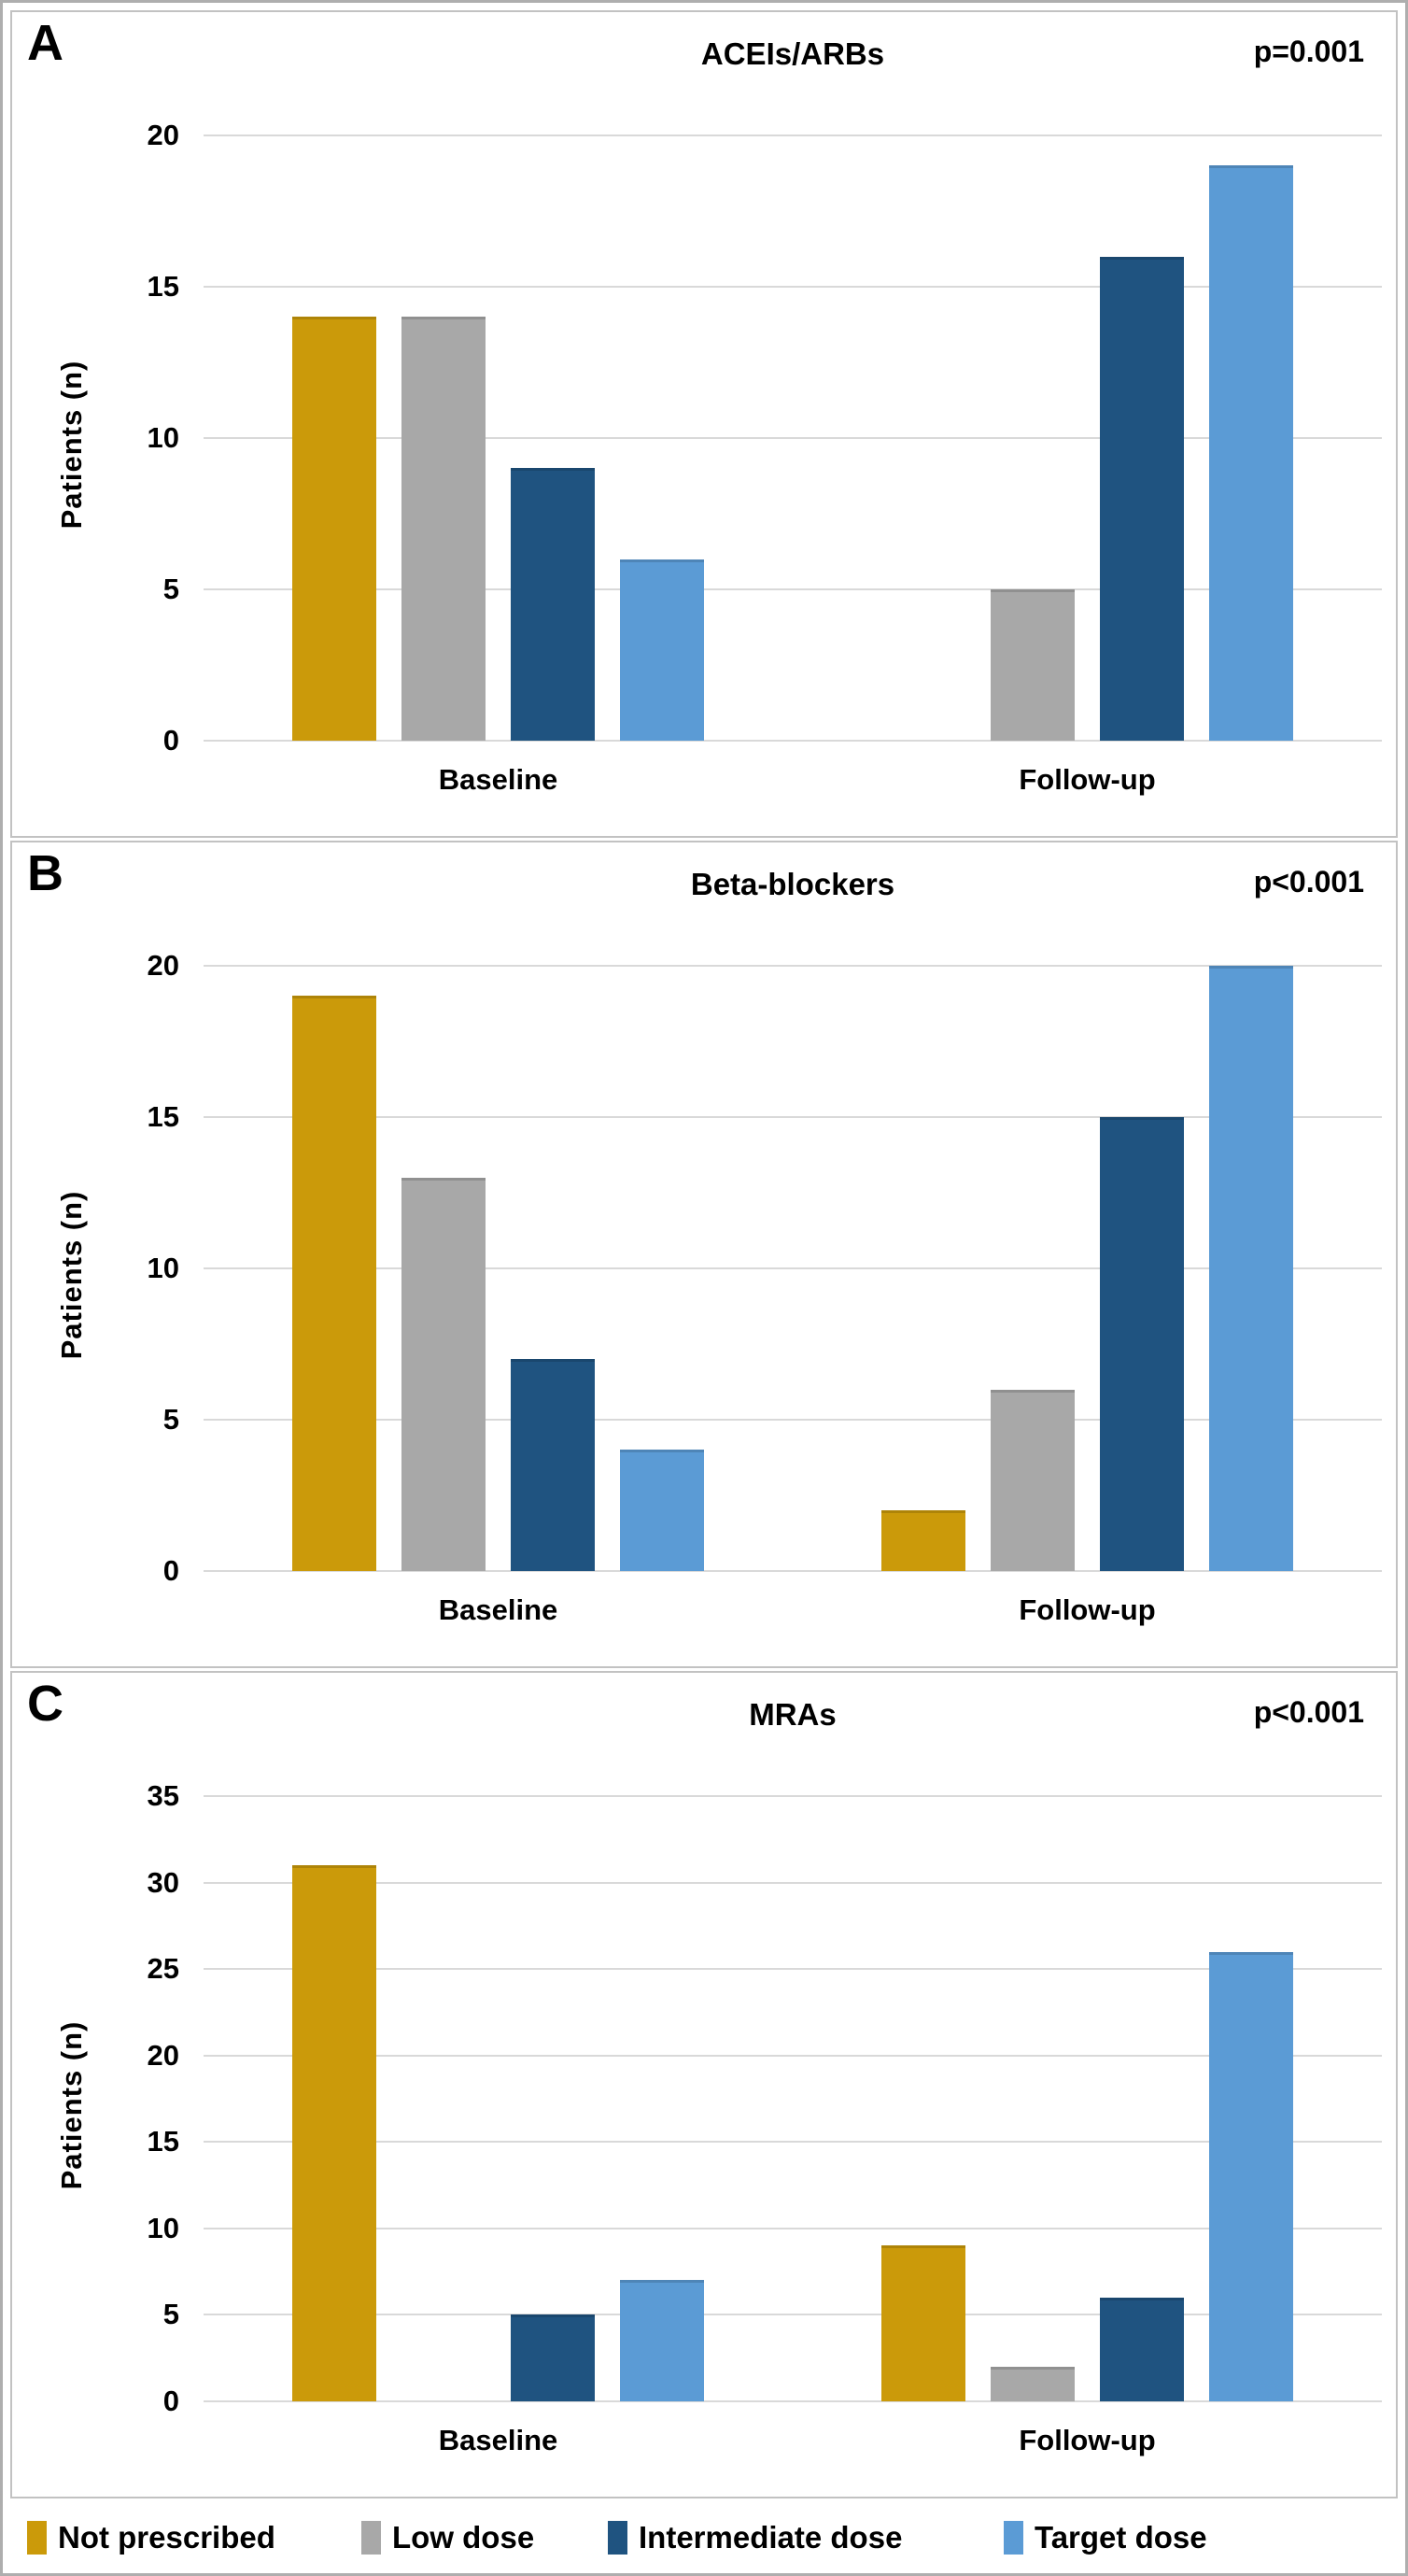  What do you see at coordinates (163, 1882) in the screenshot?
I see `y-tick-30: 30` at bounding box center [163, 1882].